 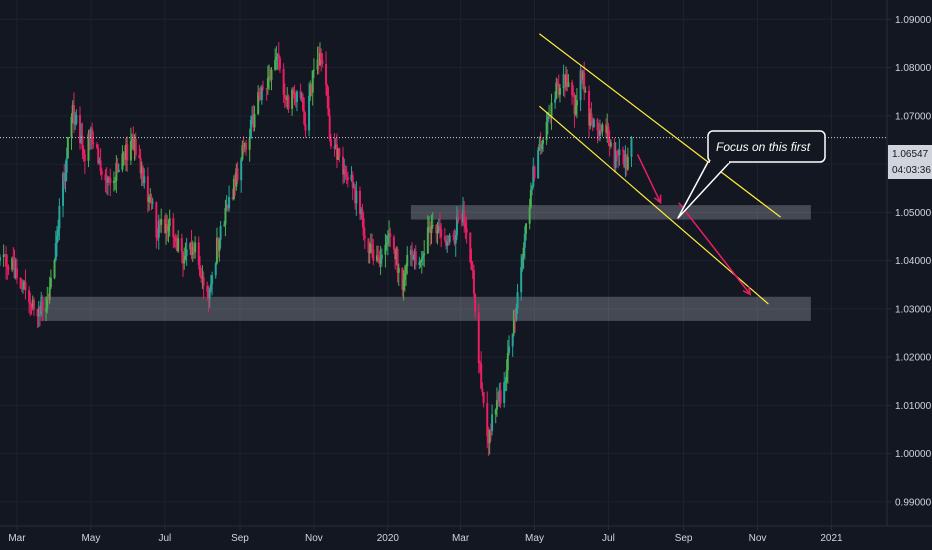 I want to click on x-tick-label: Nov, so click(x=314, y=538).